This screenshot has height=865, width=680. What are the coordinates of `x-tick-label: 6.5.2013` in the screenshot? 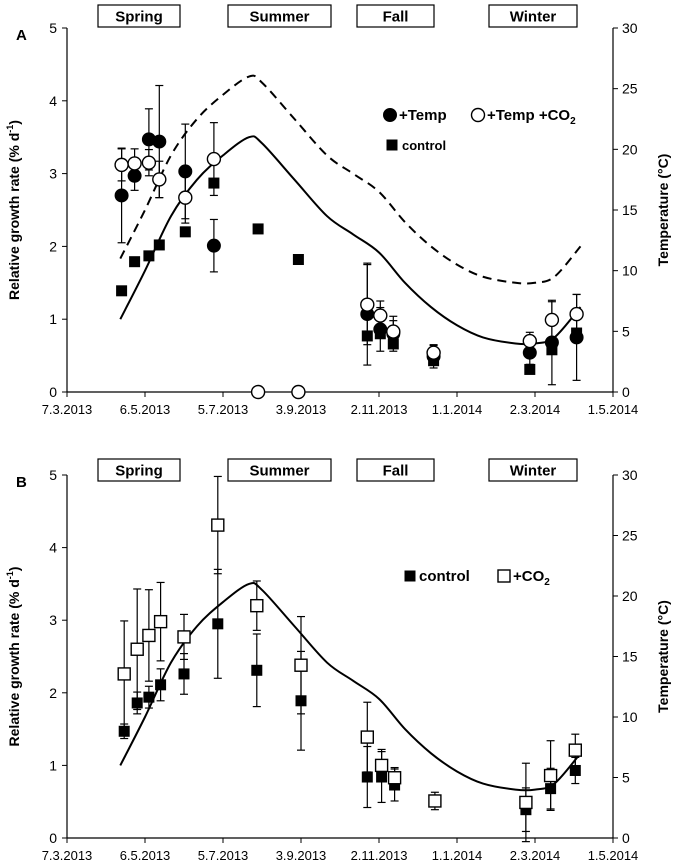 It's located at (145, 855).